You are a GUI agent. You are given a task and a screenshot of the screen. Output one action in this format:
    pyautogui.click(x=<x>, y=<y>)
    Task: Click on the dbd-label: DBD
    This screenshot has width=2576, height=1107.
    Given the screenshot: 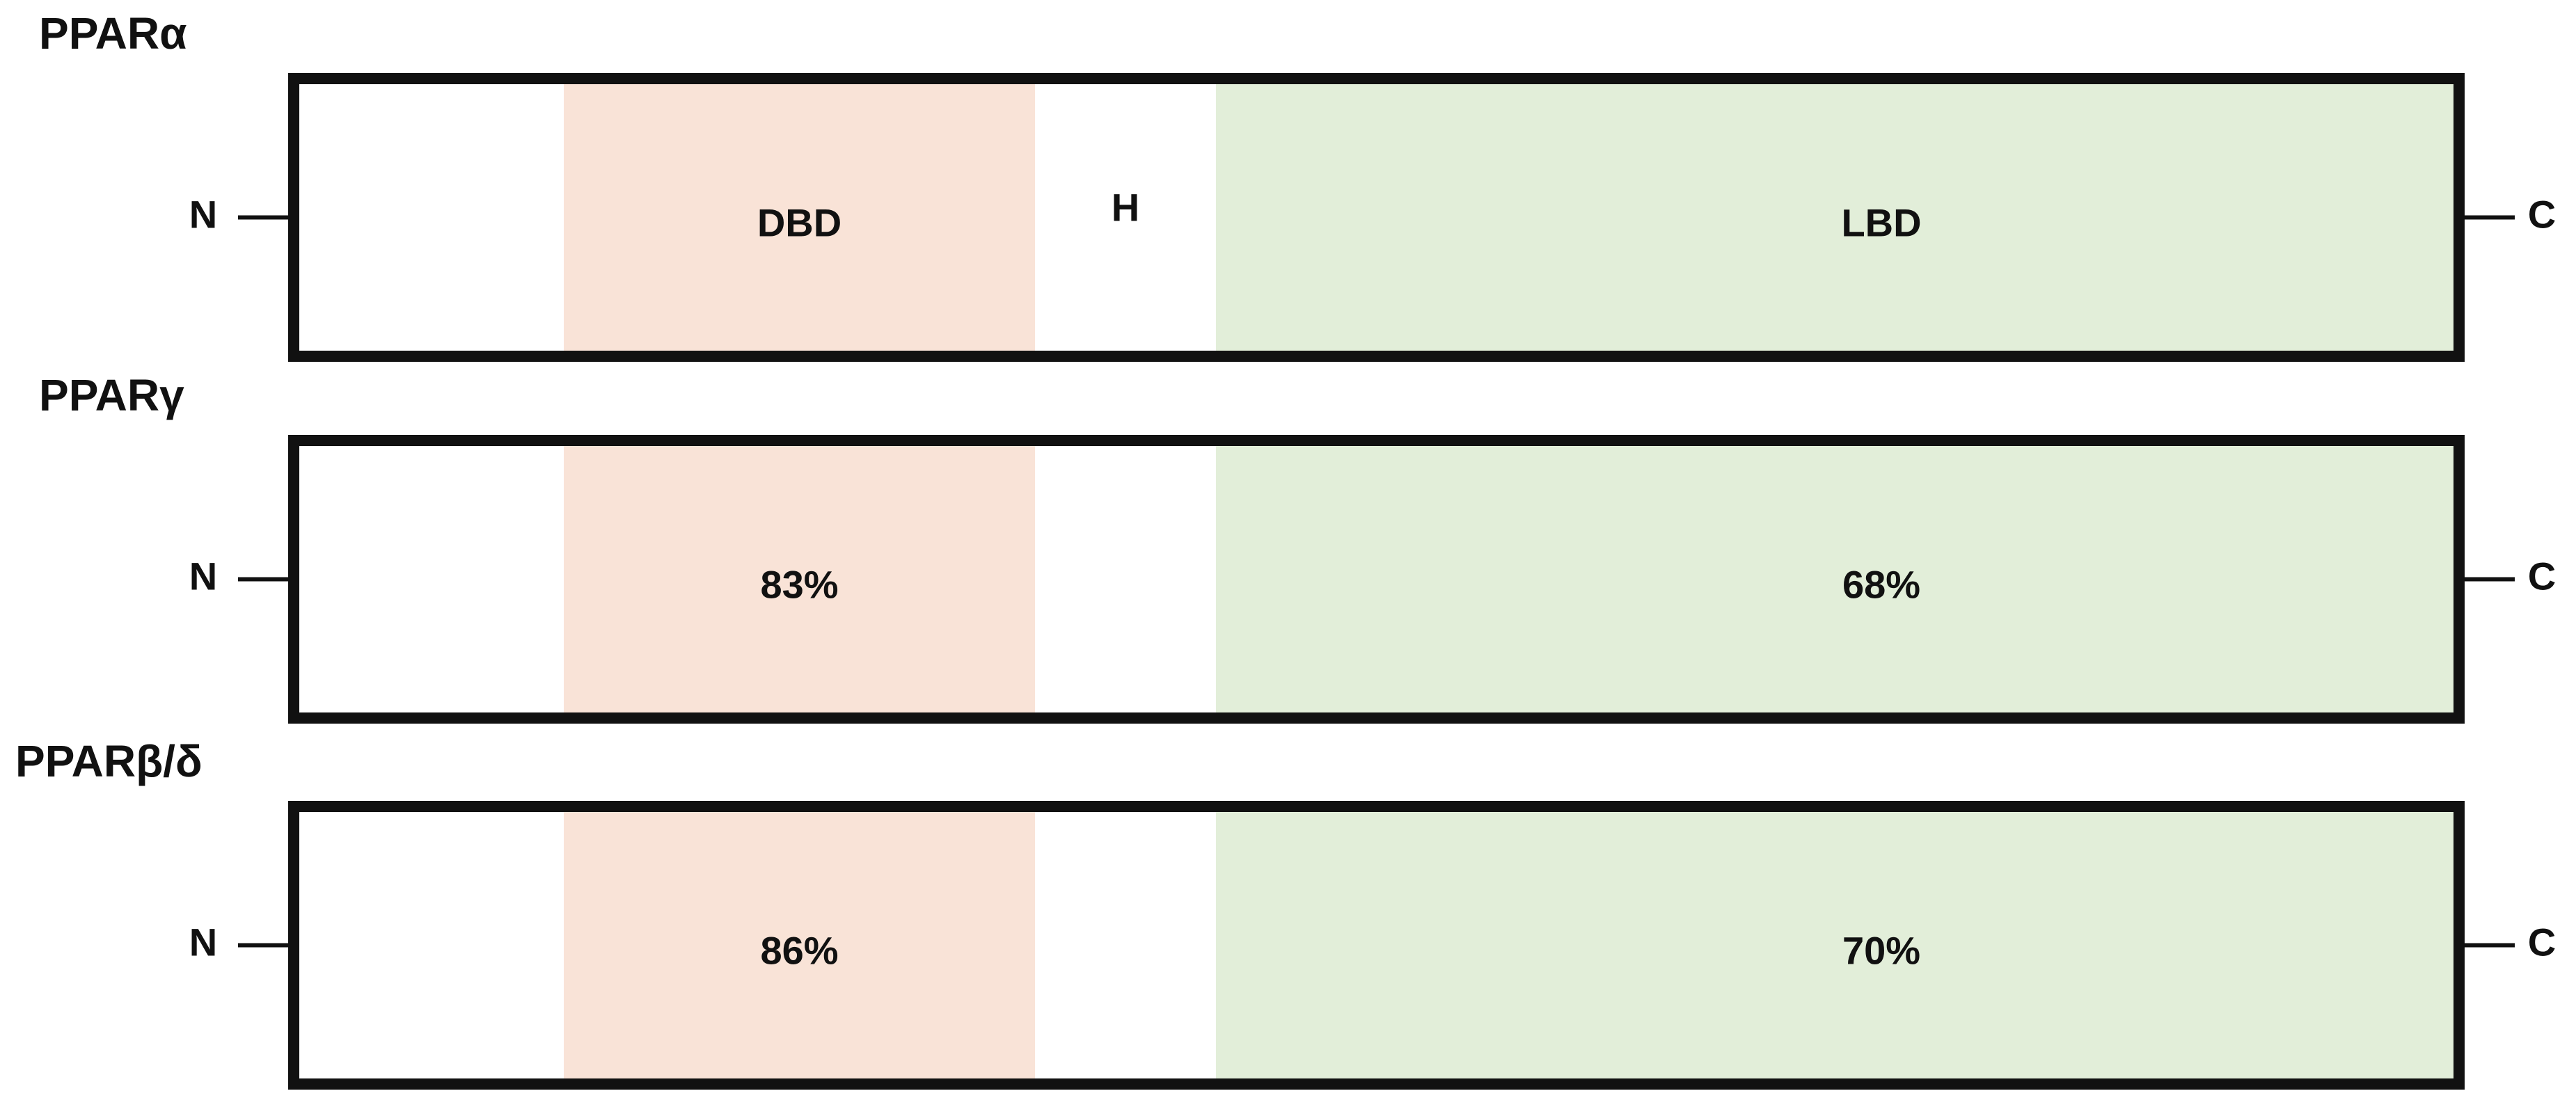 What is the action you would take?
    pyautogui.click(x=799, y=222)
    